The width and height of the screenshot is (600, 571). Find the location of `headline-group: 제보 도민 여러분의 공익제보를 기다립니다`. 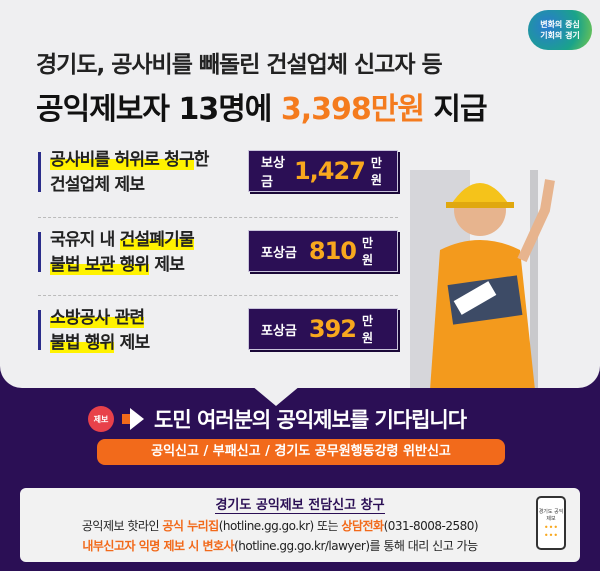

headline-group: 제보 도민 여러분의 공익제보를 기다립니다 is located at coordinates (277, 419).